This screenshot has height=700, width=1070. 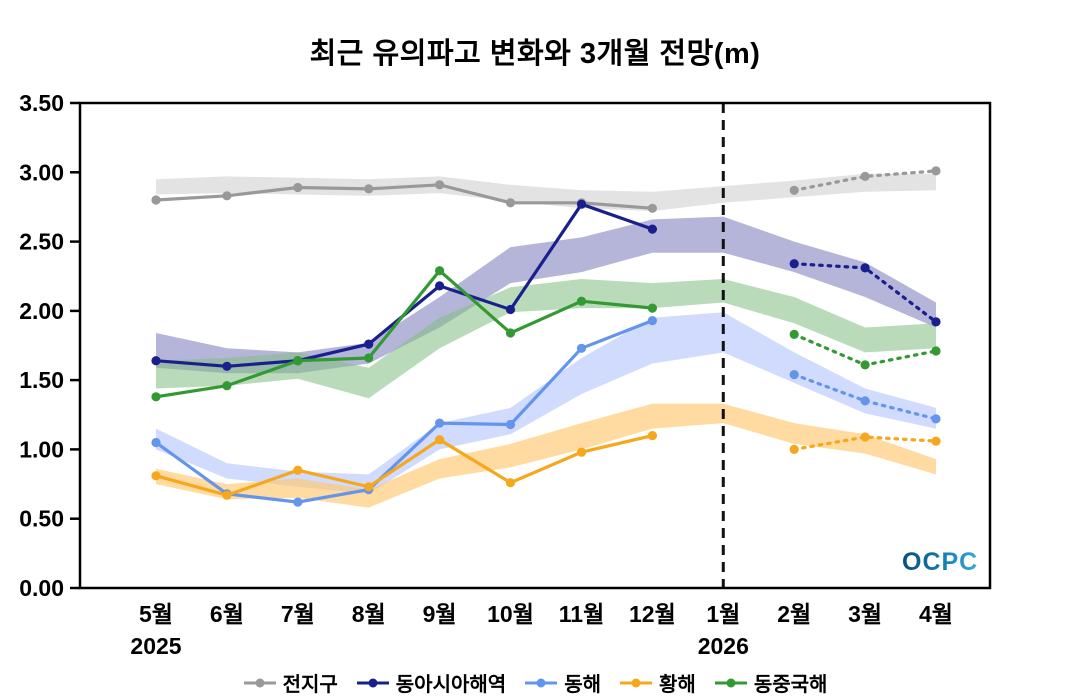 I want to click on legend: 전지구 동아시아해역 동해 황해 동중국해, so click(x=535, y=682).